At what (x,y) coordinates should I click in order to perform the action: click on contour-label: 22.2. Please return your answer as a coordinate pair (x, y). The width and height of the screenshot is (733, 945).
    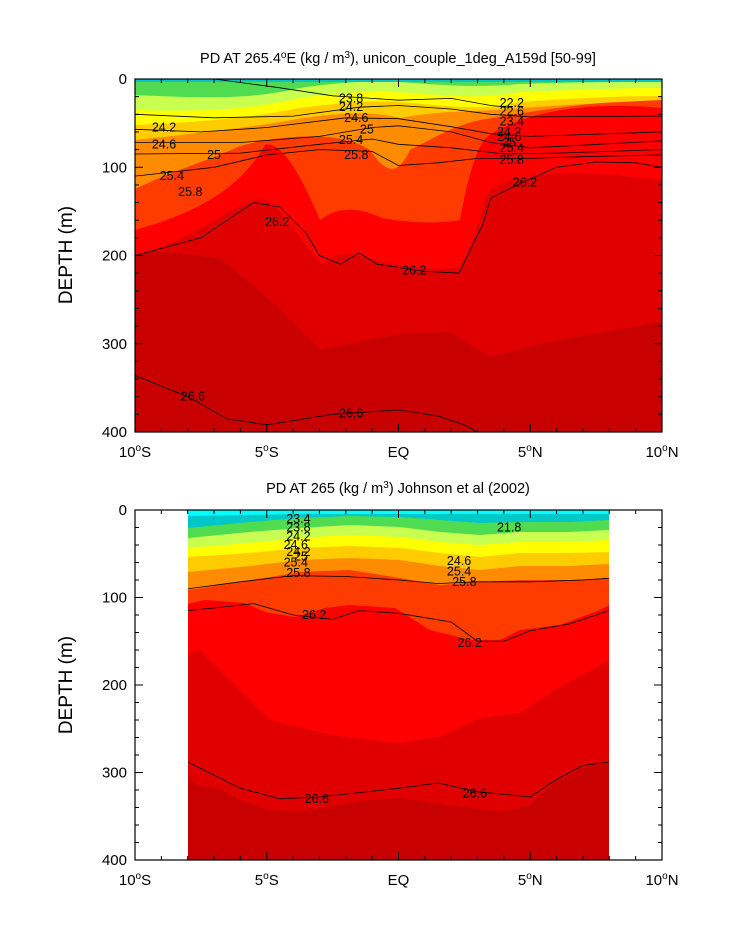
    Looking at the image, I should click on (512, 103).